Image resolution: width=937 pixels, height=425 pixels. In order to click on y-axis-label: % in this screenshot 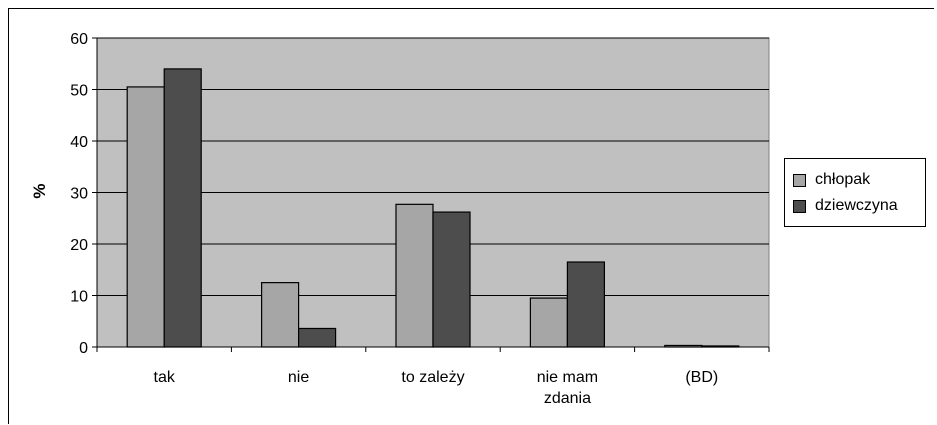, I will do `click(39, 190)`.